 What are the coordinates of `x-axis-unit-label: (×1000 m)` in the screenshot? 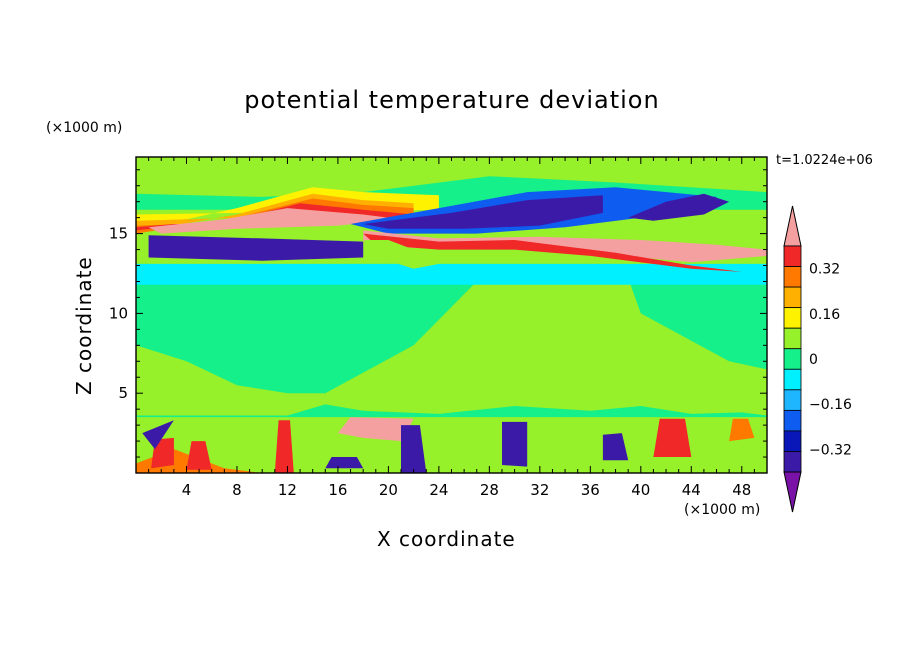 It's located at (722, 510).